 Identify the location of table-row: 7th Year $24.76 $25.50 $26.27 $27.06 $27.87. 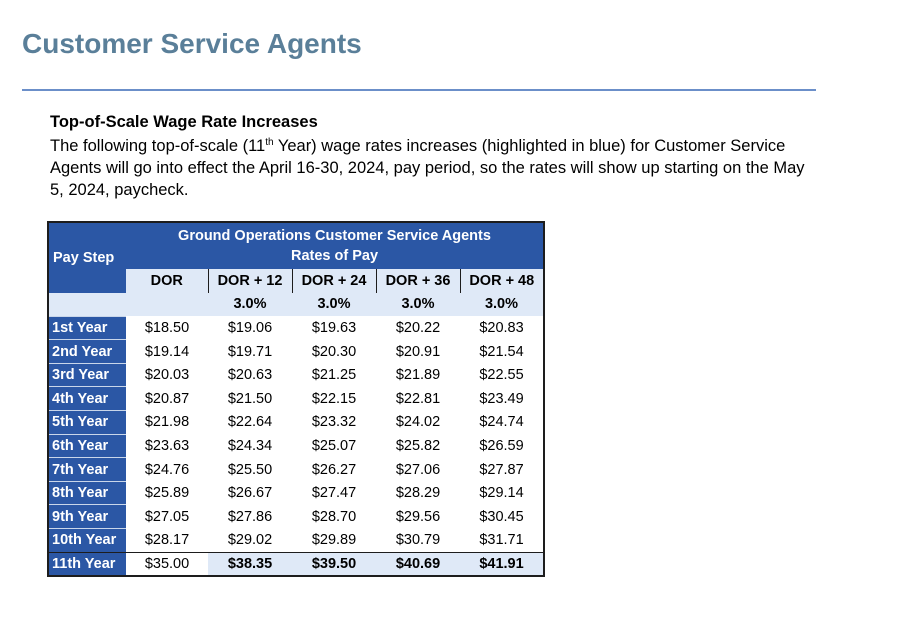
(296, 469).